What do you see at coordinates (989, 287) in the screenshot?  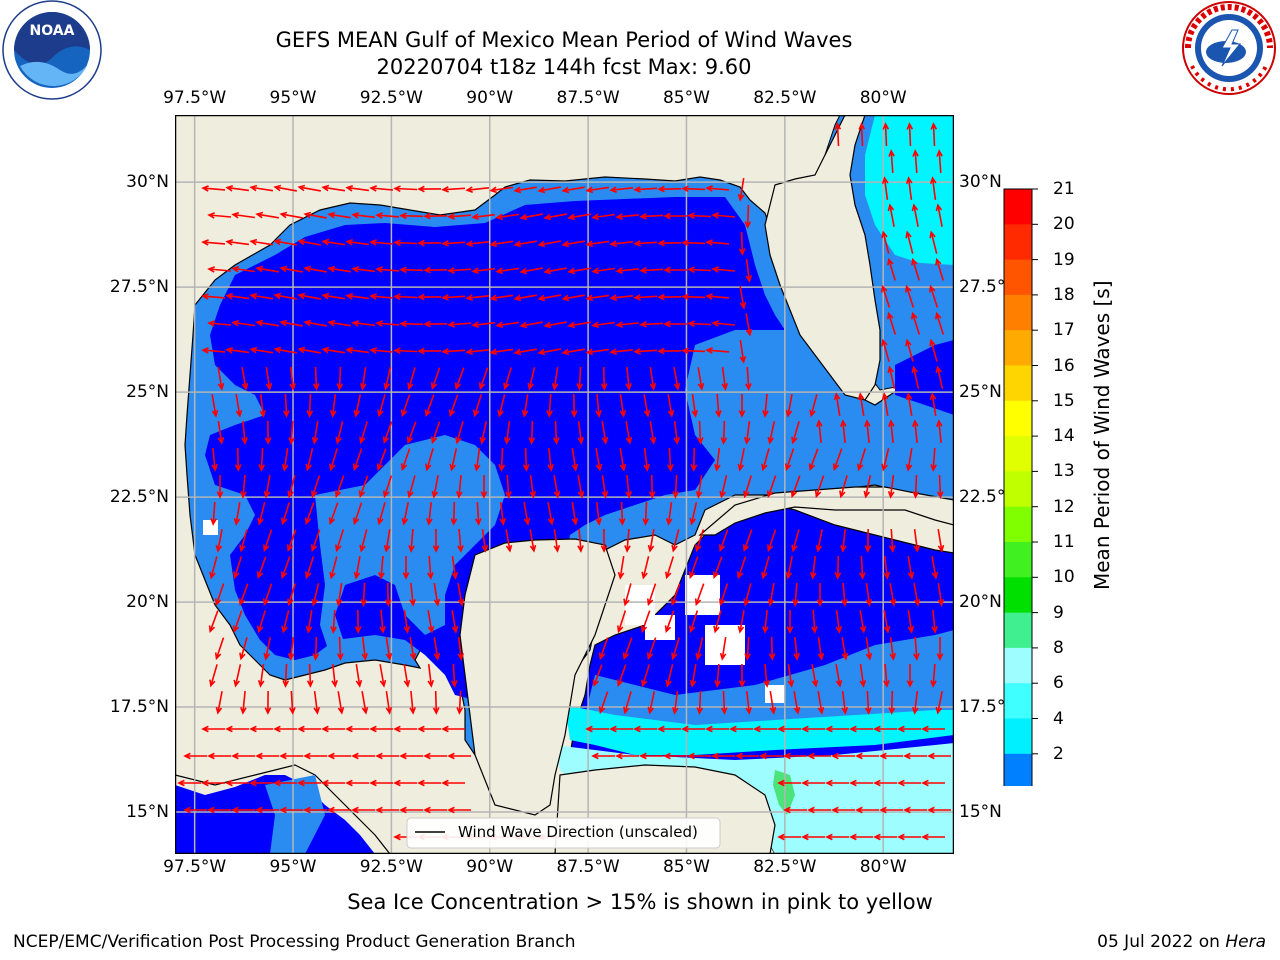 I see `lat-tick-label-right: 27.5°N` at bounding box center [989, 287].